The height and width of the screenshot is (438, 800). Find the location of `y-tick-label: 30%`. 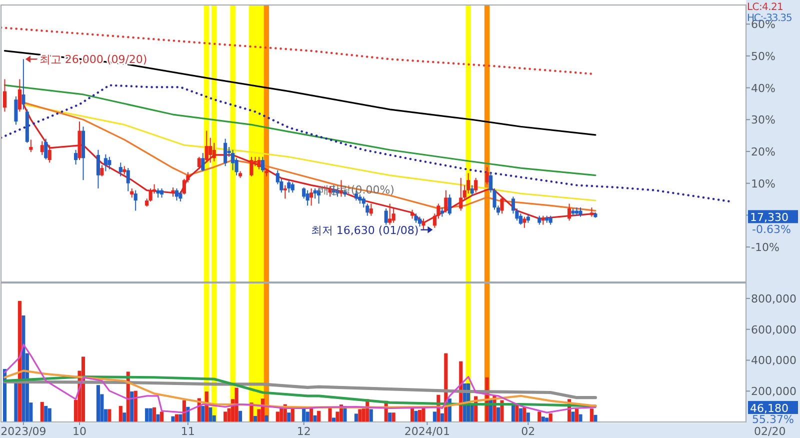

y-tick-label: 30% is located at coordinates (763, 120).